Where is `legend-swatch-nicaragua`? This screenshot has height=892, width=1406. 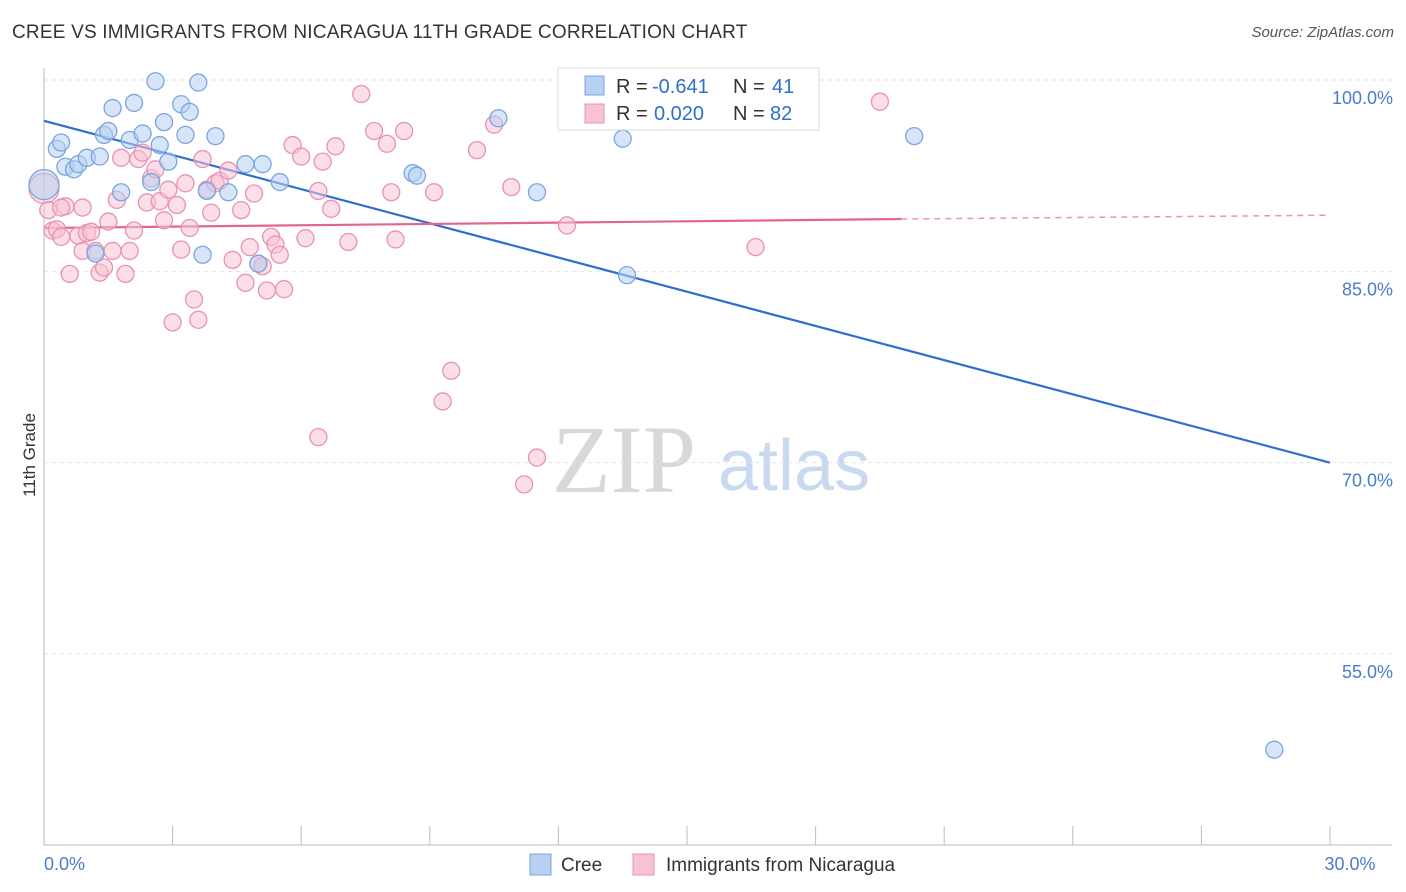 legend-swatch-nicaragua is located at coordinates (643, 864).